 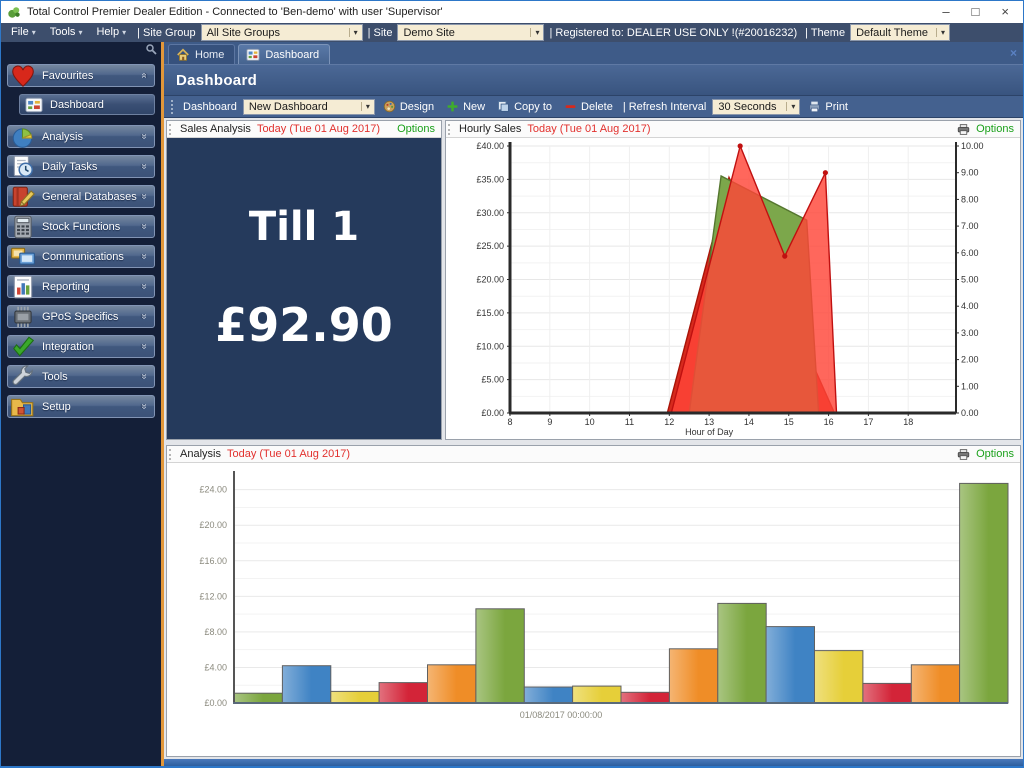 I want to click on sidebar-item-label: Stock Functions, so click(x=81, y=226).